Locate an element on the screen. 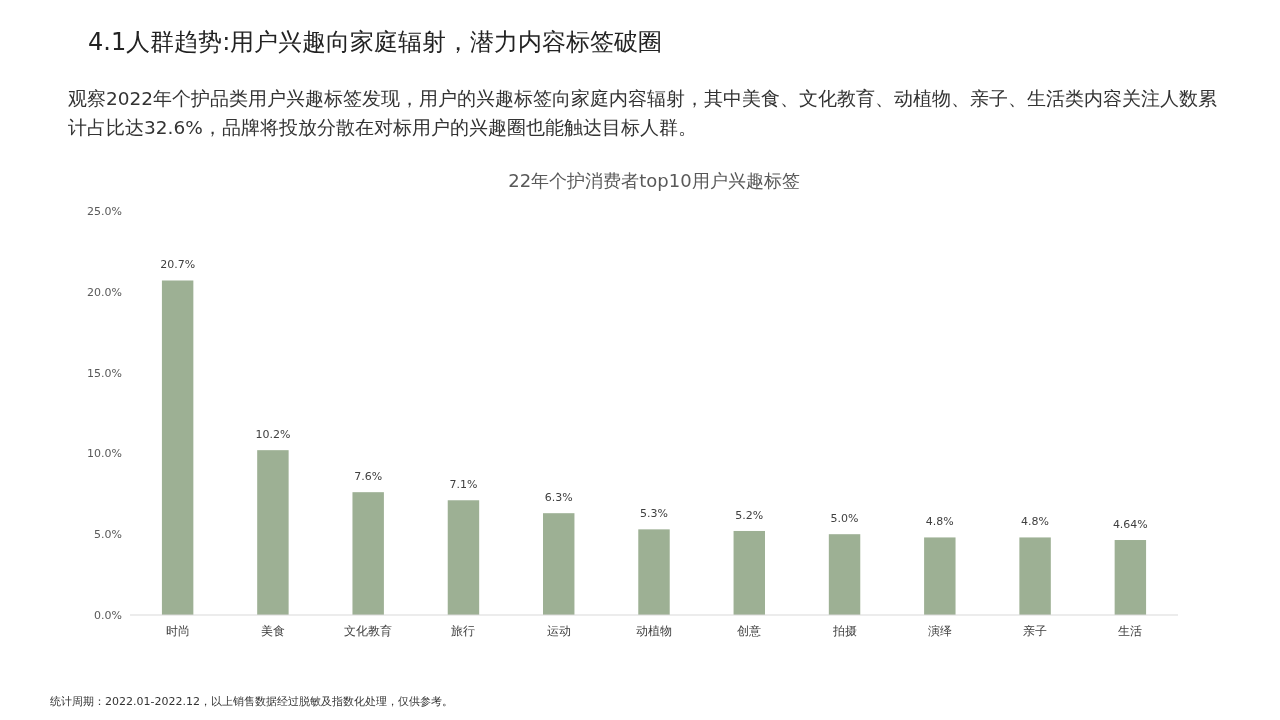 Image resolution: width=1280 pixels, height=720 pixels. data-label: 7.6% is located at coordinates (368, 477).